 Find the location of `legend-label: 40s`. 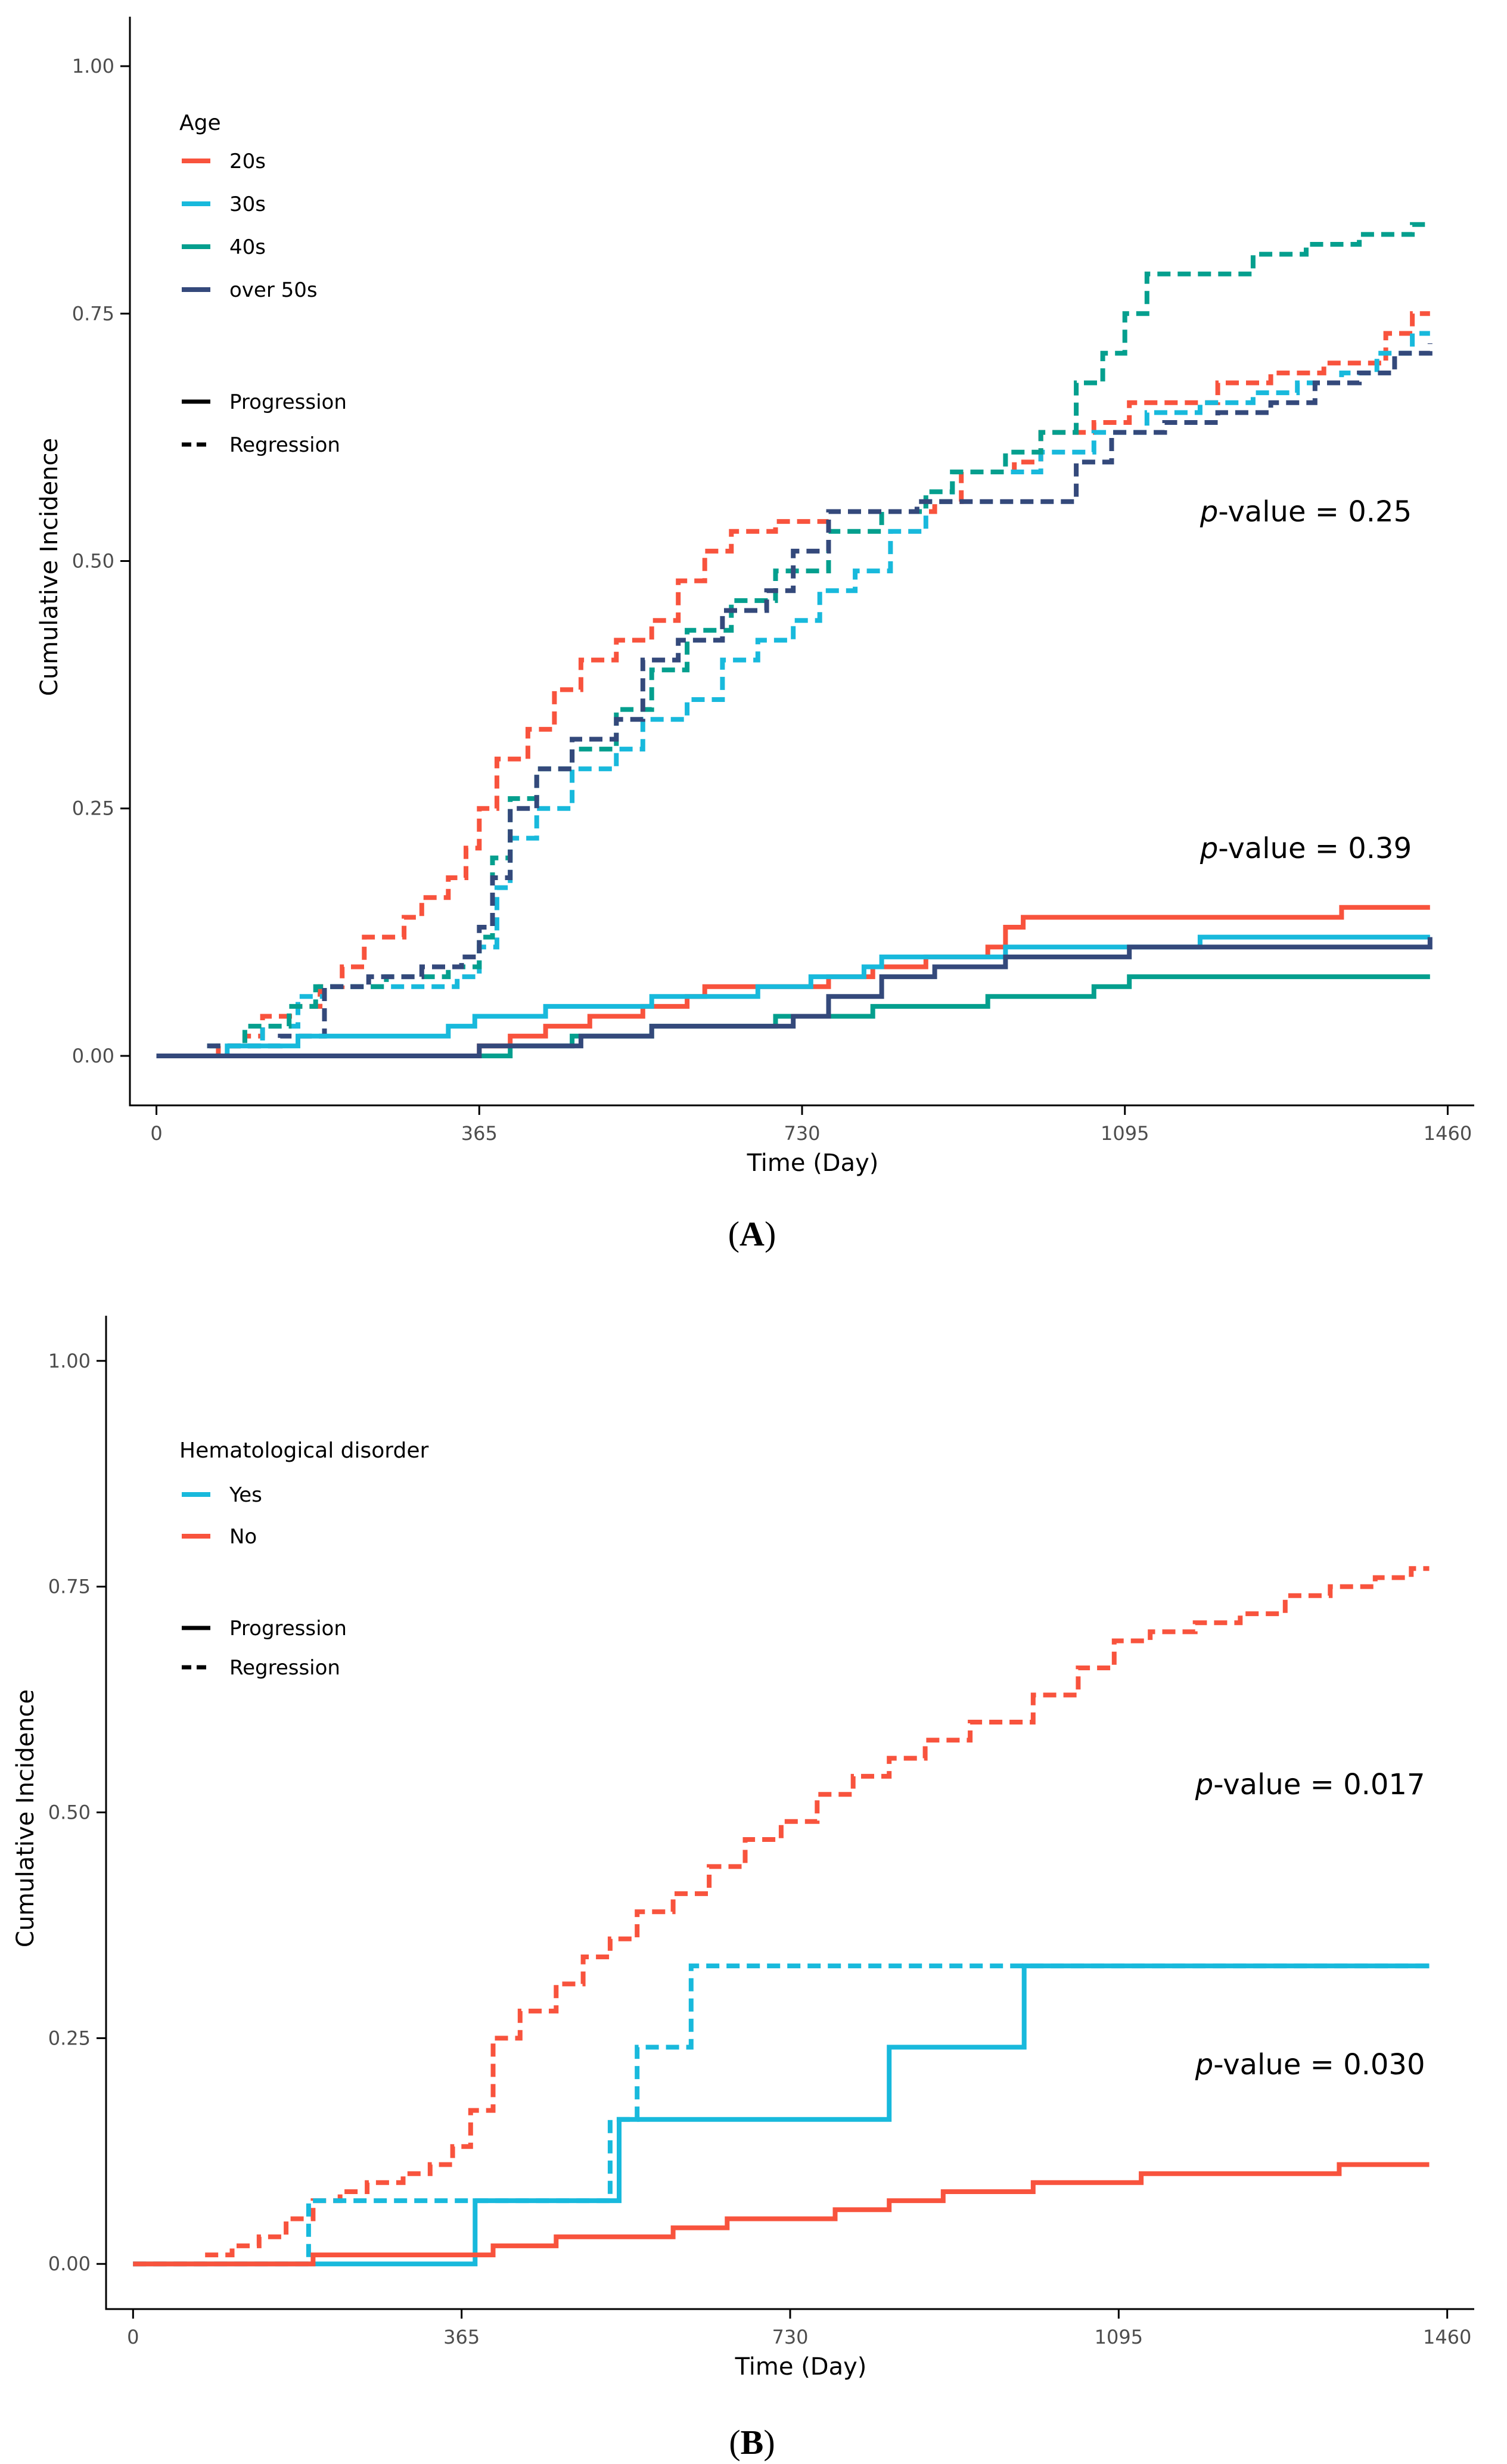

legend-label: 40s is located at coordinates (247, 247).